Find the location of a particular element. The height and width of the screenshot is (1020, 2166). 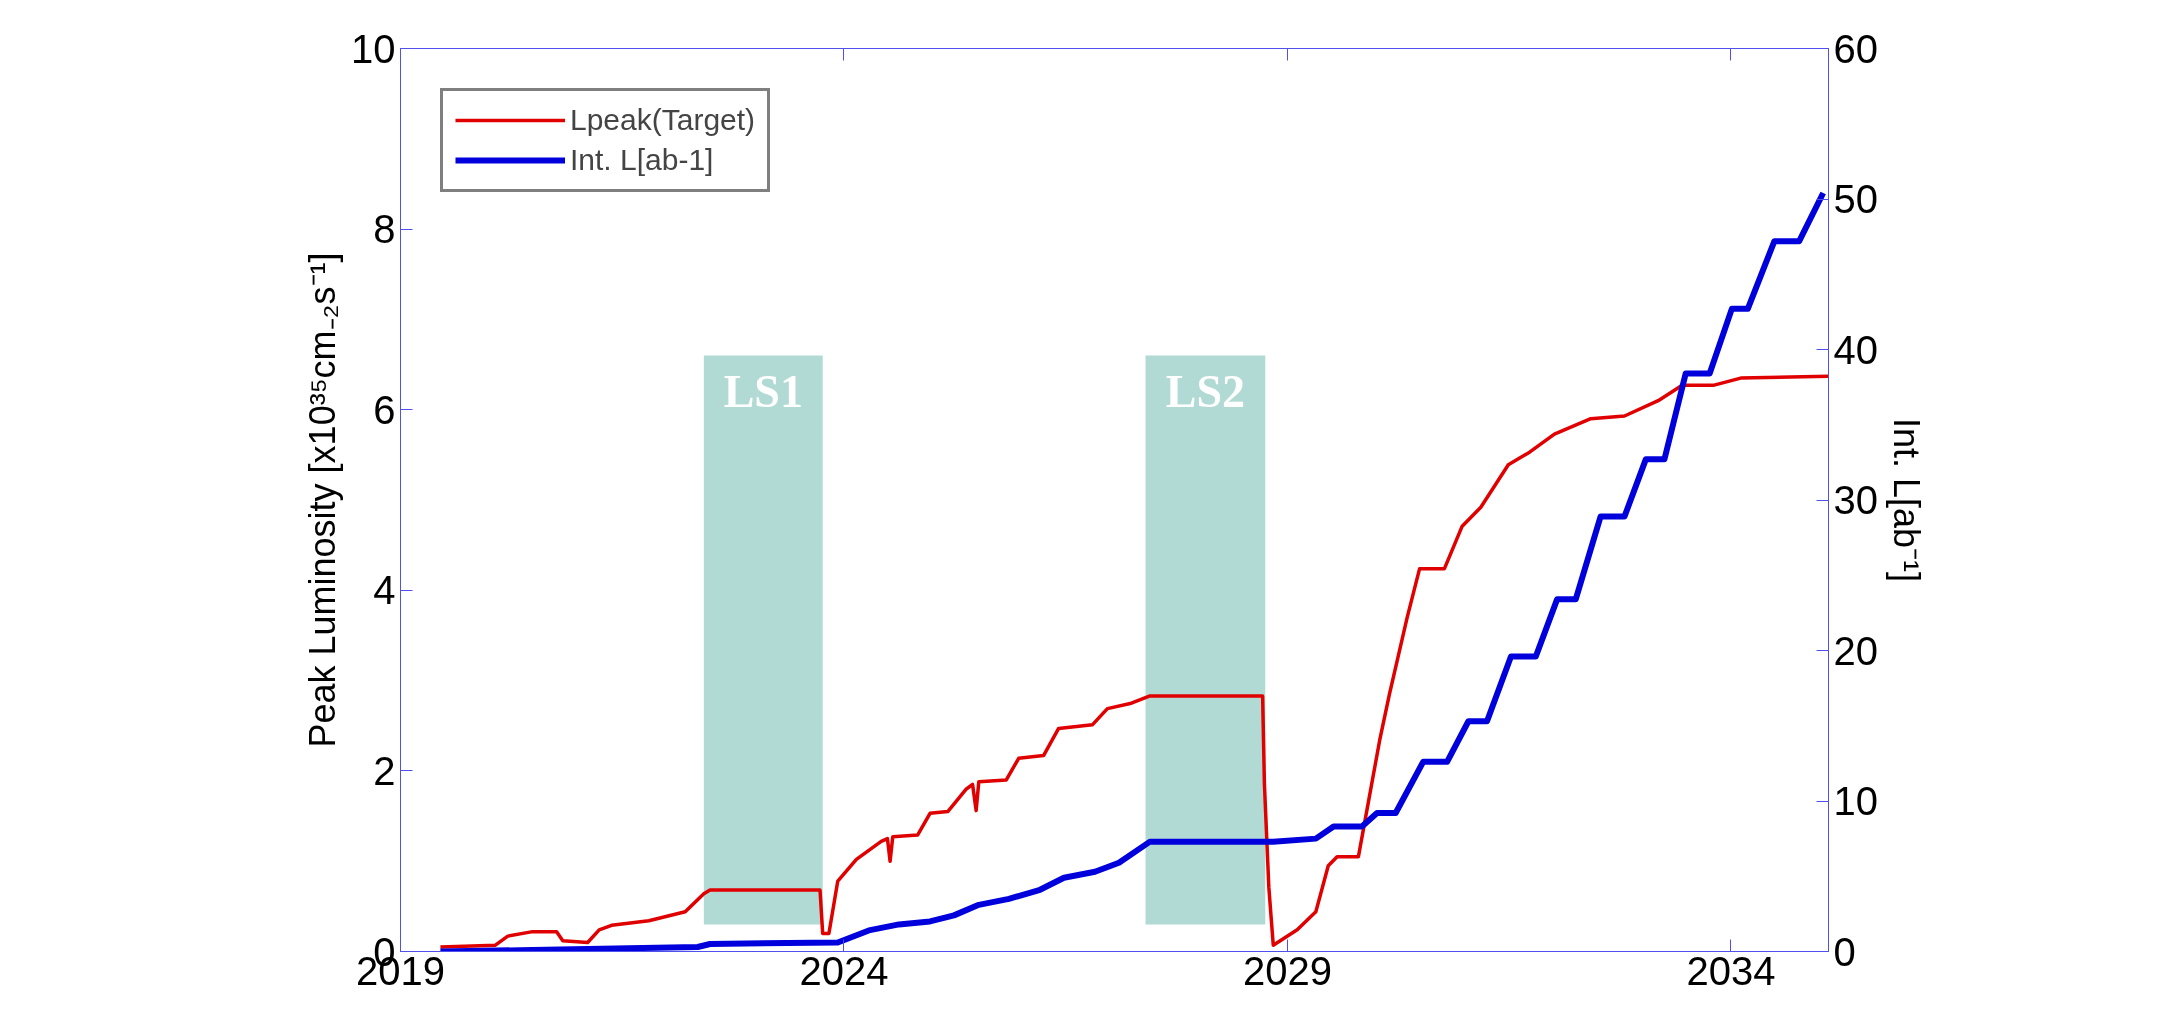

y2-tick-label: 50 is located at coordinates (1855, 199).